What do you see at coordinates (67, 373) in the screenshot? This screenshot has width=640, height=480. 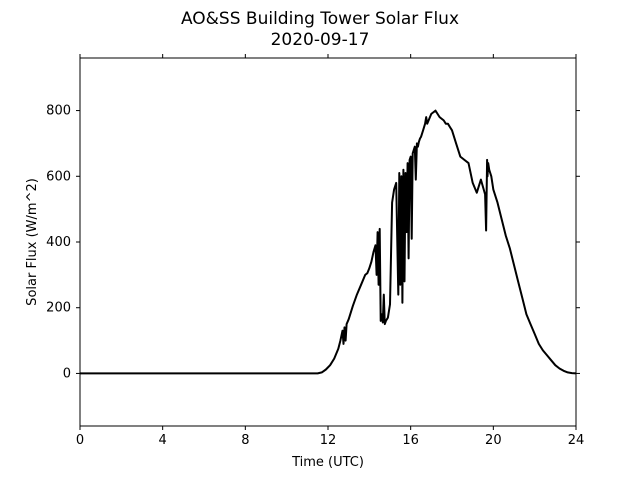 I see `y-tick-label: 0` at bounding box center [67, 373].